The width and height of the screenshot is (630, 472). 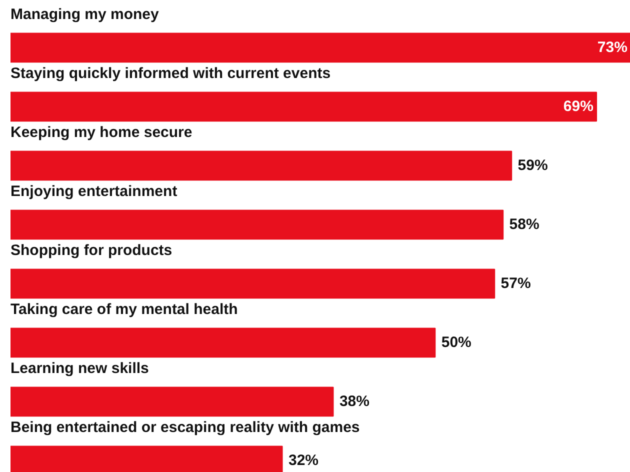 What do you see at coordinates (456, 343) in the screenshot?
I see `data-label: 50%` at bounding box center [456, 343].